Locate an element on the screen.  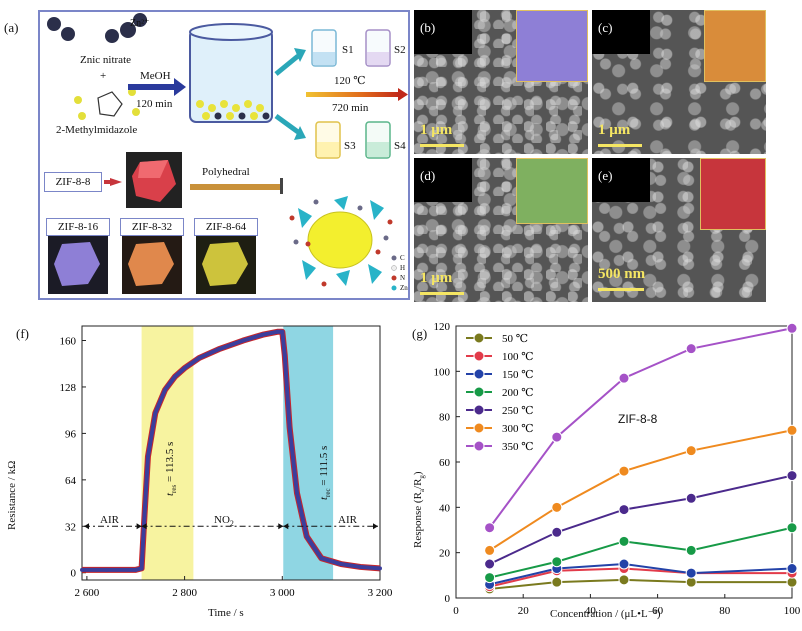
chart-g-ytick-label-2: 40 is located at coordinates (445, 508).